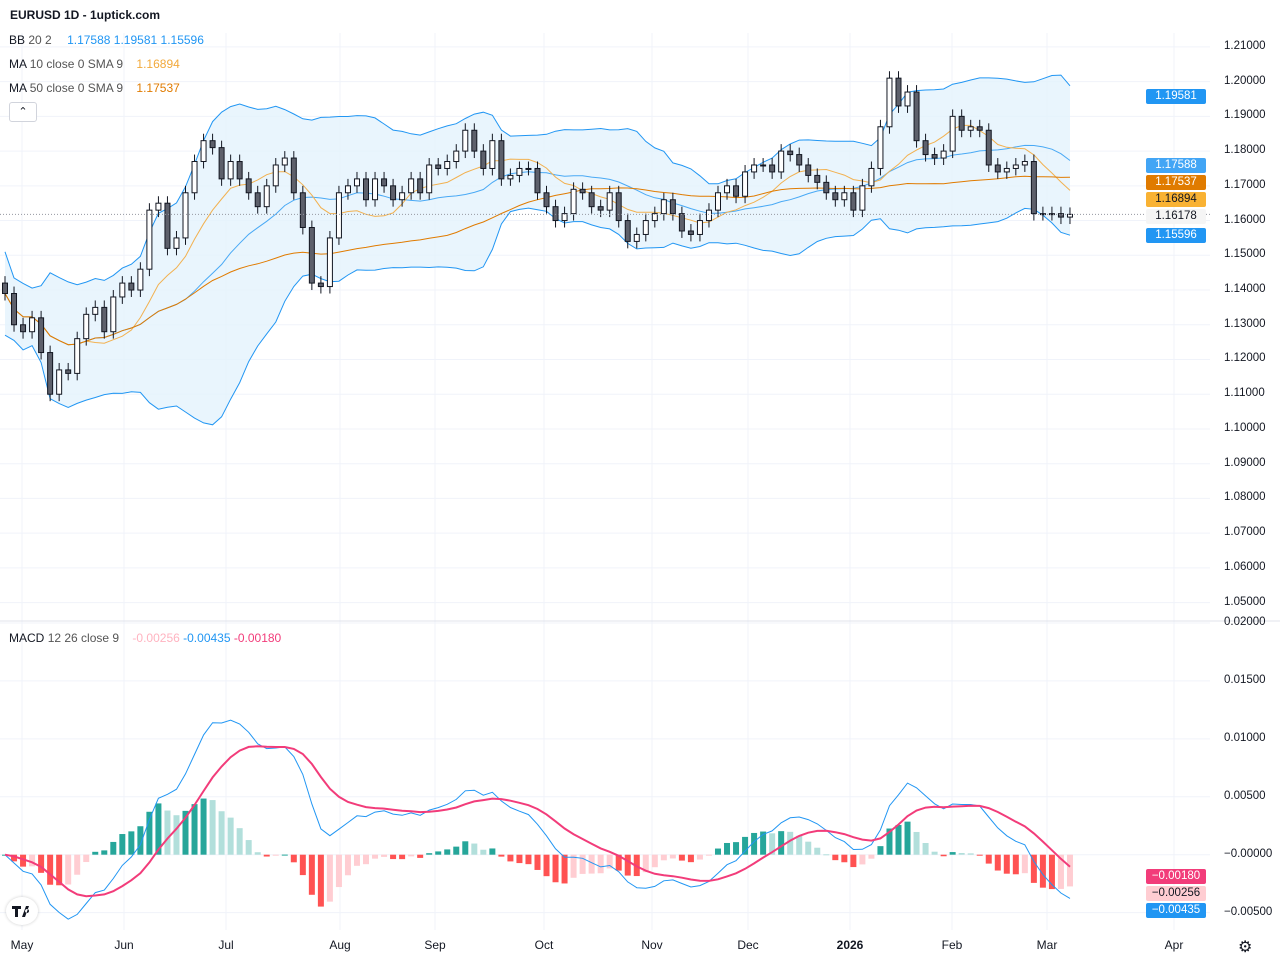  I want to click on collapse-legend-button: ⌃, so click(23, 112).